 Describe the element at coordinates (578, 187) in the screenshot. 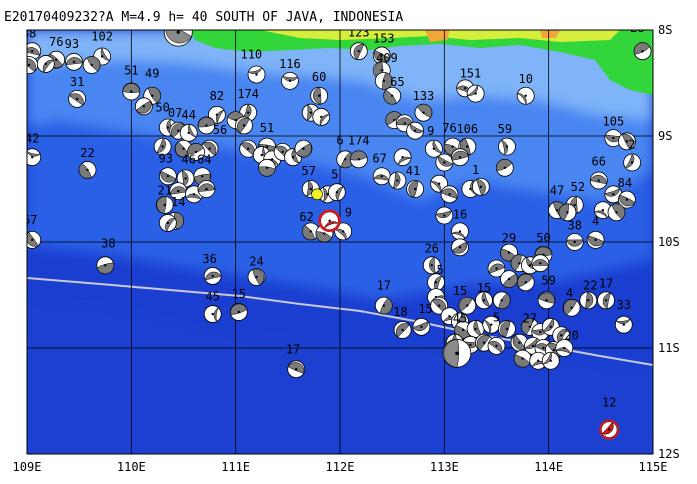

I see `event-label: 52` at that location.